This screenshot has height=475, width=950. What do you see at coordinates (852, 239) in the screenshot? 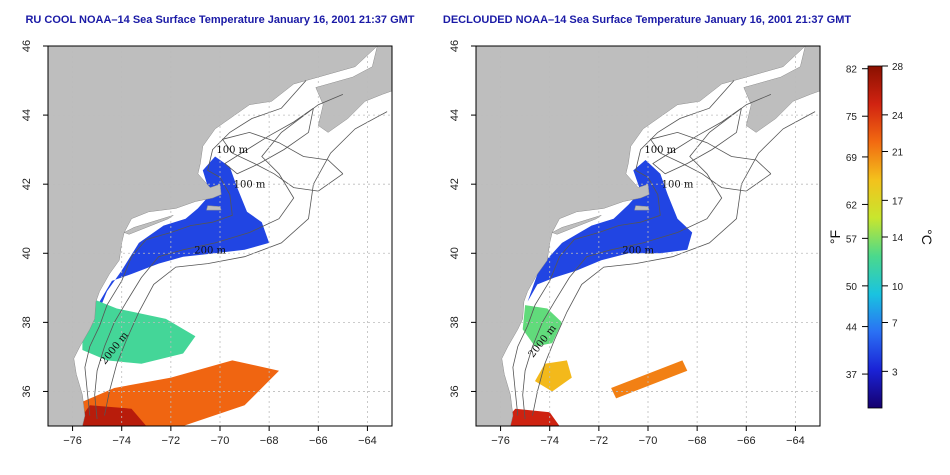
I see `colorbar-f-tick-label: 57` at bounding box center [852, 239].